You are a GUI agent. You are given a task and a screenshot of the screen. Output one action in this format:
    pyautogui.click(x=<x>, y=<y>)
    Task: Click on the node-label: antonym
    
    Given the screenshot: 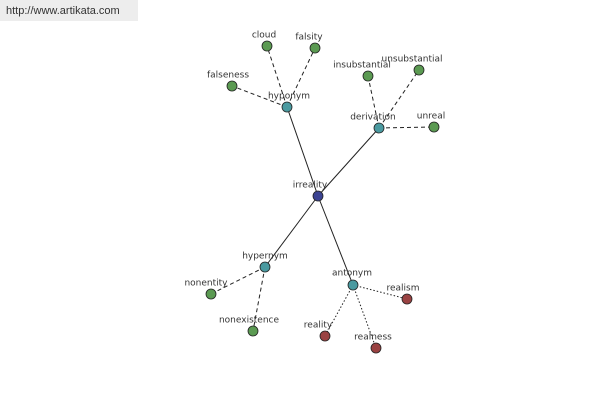 What is the action you would take?
    pyautogui.click(x=352, y=274)
    